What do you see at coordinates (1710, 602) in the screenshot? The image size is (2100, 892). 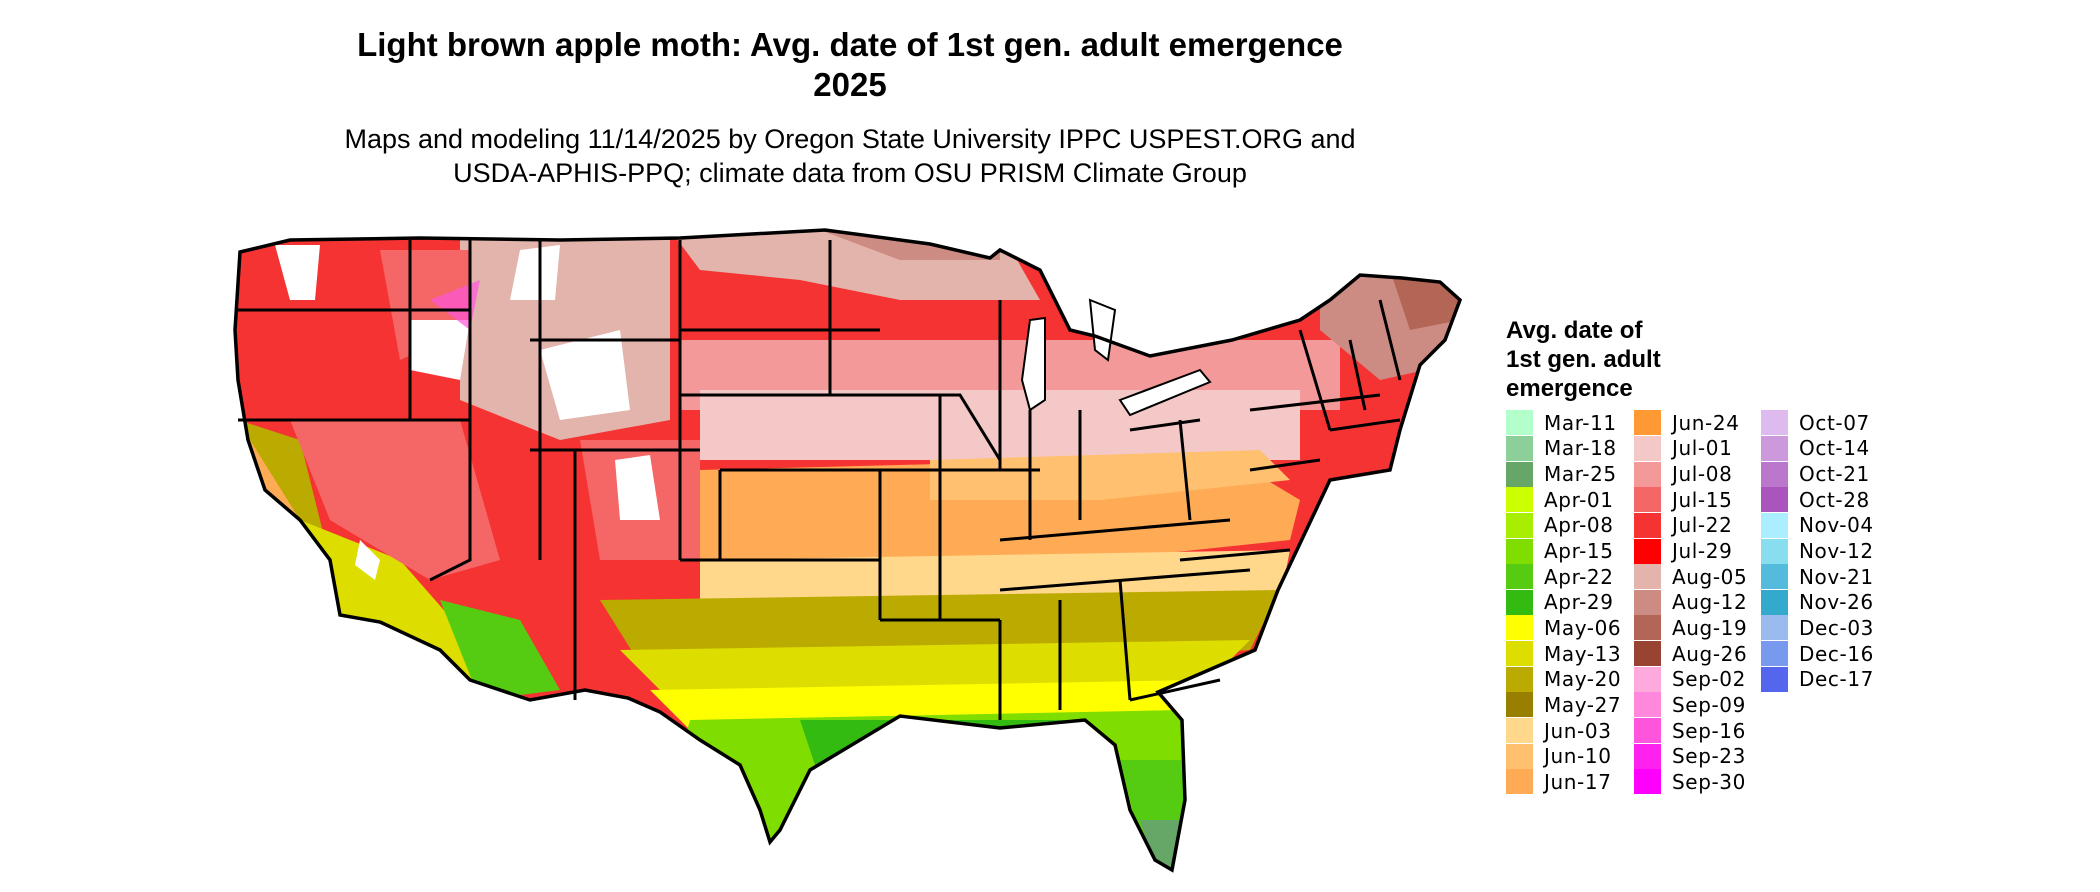 I see `legend-label: Aug-12` at bounding box center [1710, 602].